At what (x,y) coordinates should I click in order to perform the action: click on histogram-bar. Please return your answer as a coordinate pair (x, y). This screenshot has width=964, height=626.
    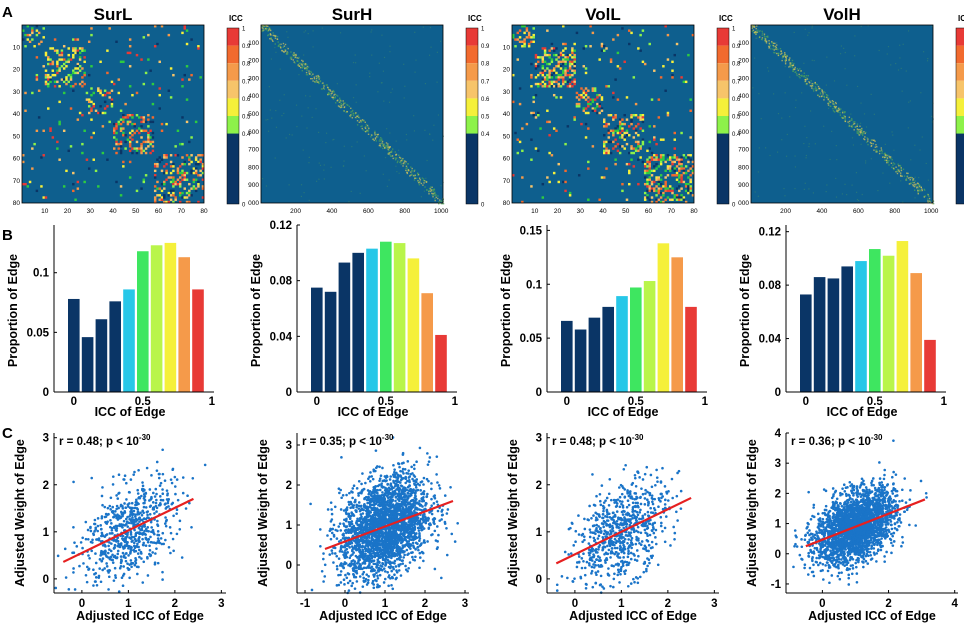
    Looking at the image, I should click on (833, 335).